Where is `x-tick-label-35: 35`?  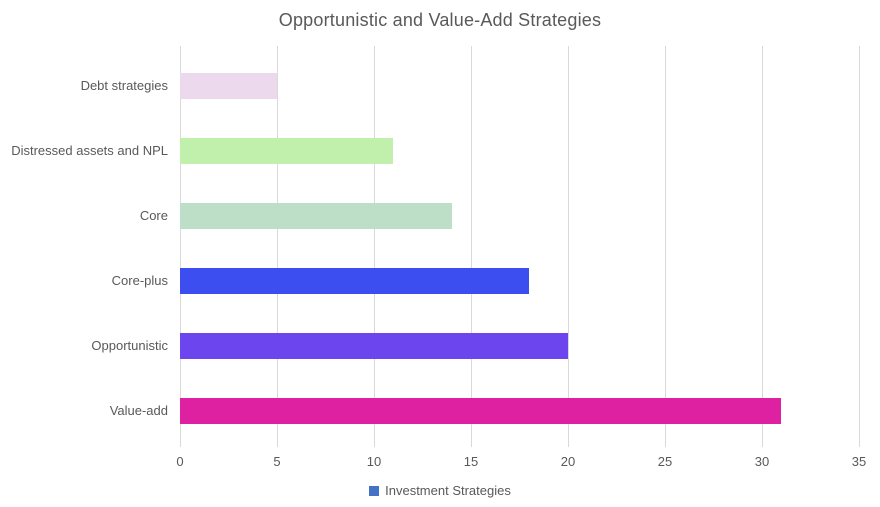 x-tick-label-35: 35 is located at coordinates (859, 461).